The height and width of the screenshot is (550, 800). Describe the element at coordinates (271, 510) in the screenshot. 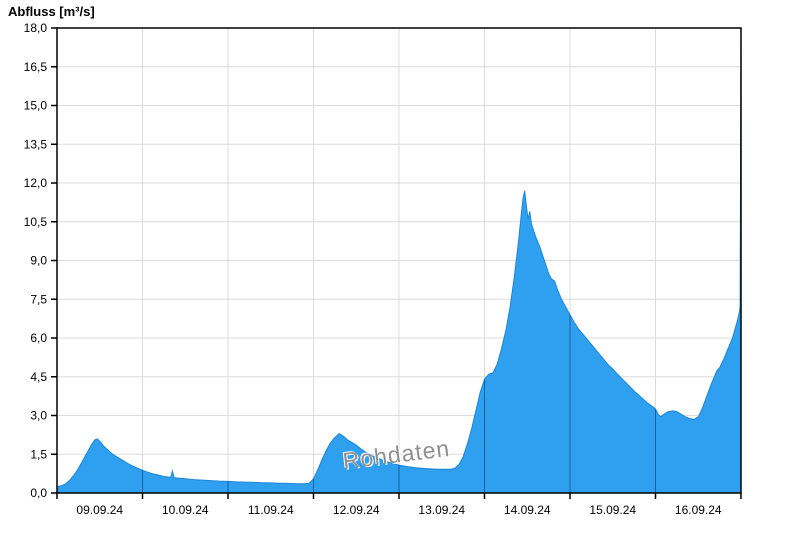

I see `svg-text: 11.09.24` at that location.